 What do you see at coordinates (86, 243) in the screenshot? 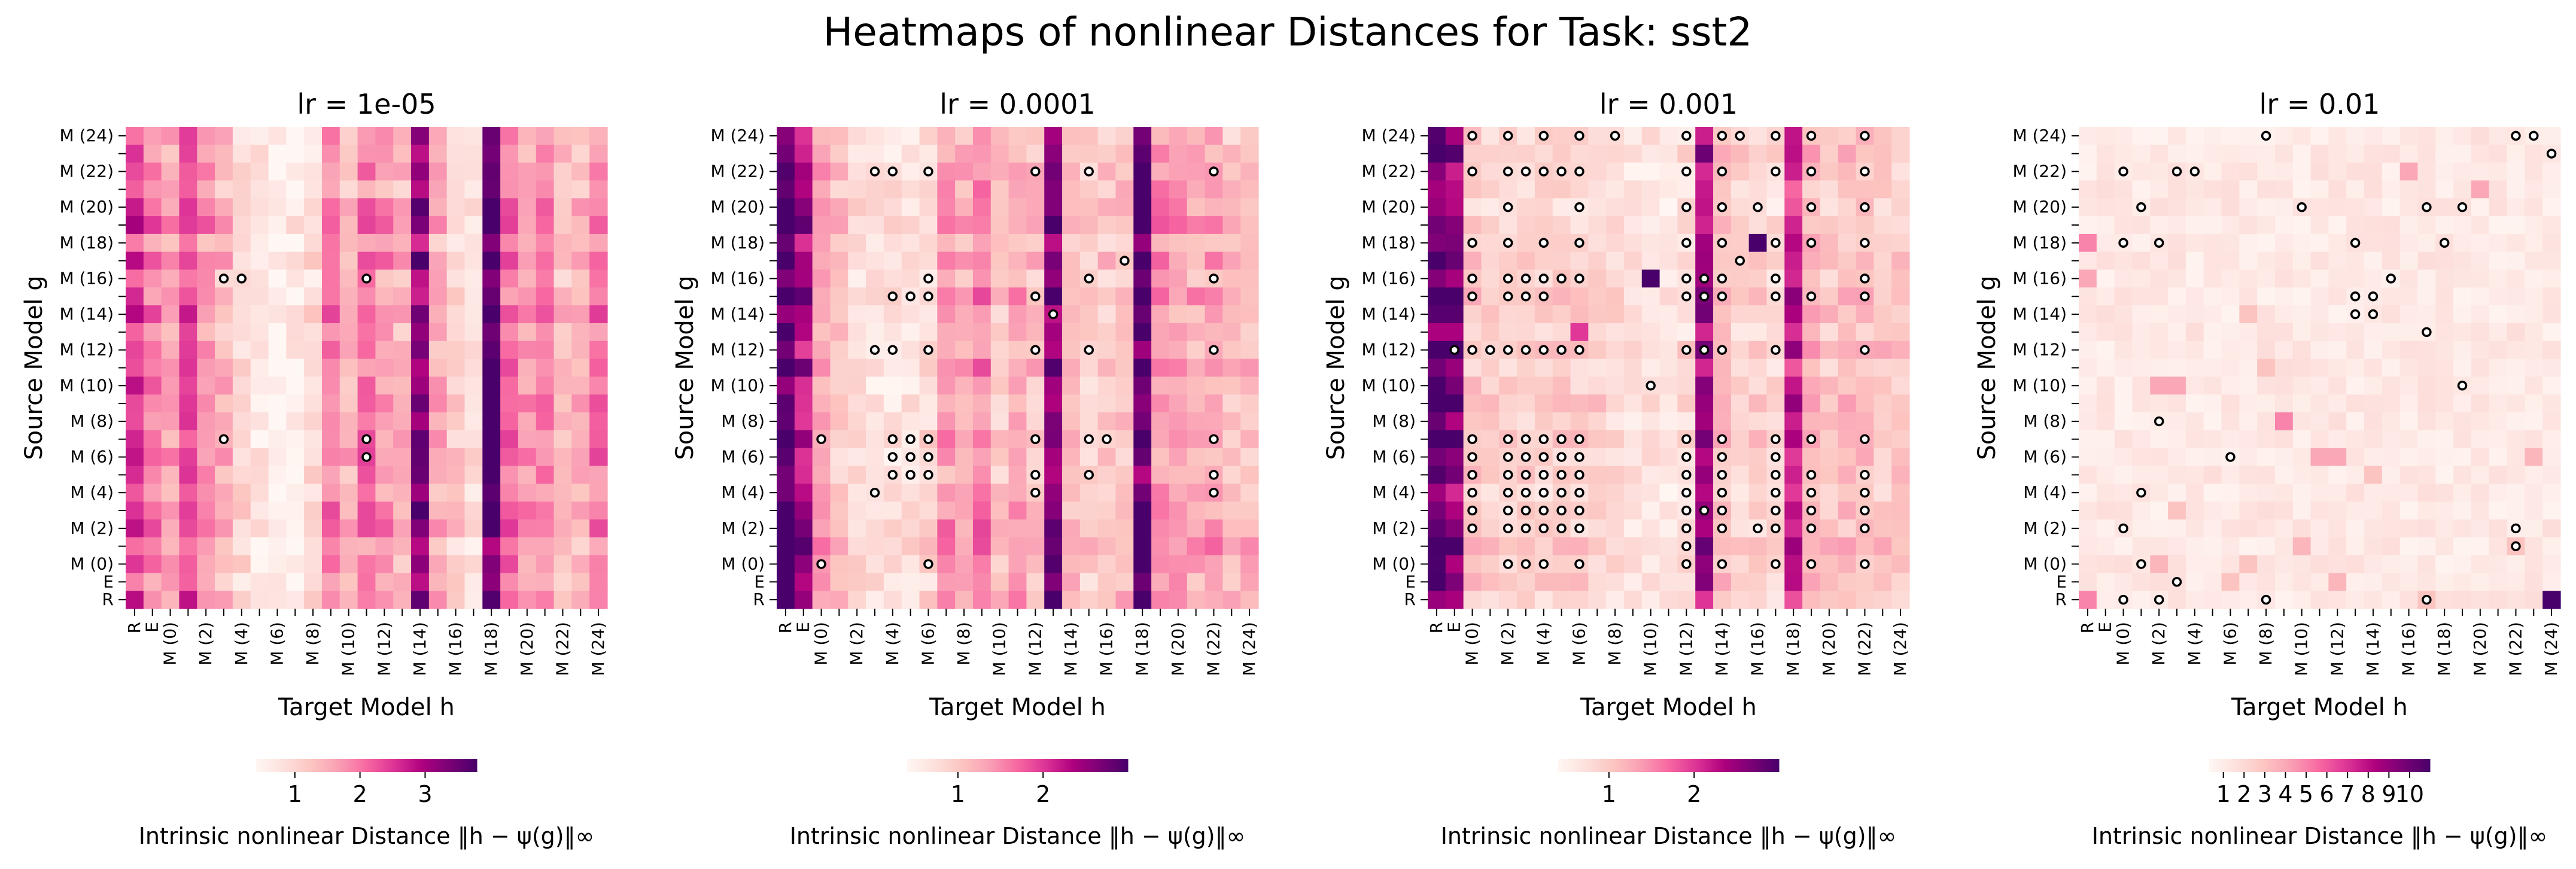
I see `y-tick-label: M (18)` at bounding box center [86, 243].